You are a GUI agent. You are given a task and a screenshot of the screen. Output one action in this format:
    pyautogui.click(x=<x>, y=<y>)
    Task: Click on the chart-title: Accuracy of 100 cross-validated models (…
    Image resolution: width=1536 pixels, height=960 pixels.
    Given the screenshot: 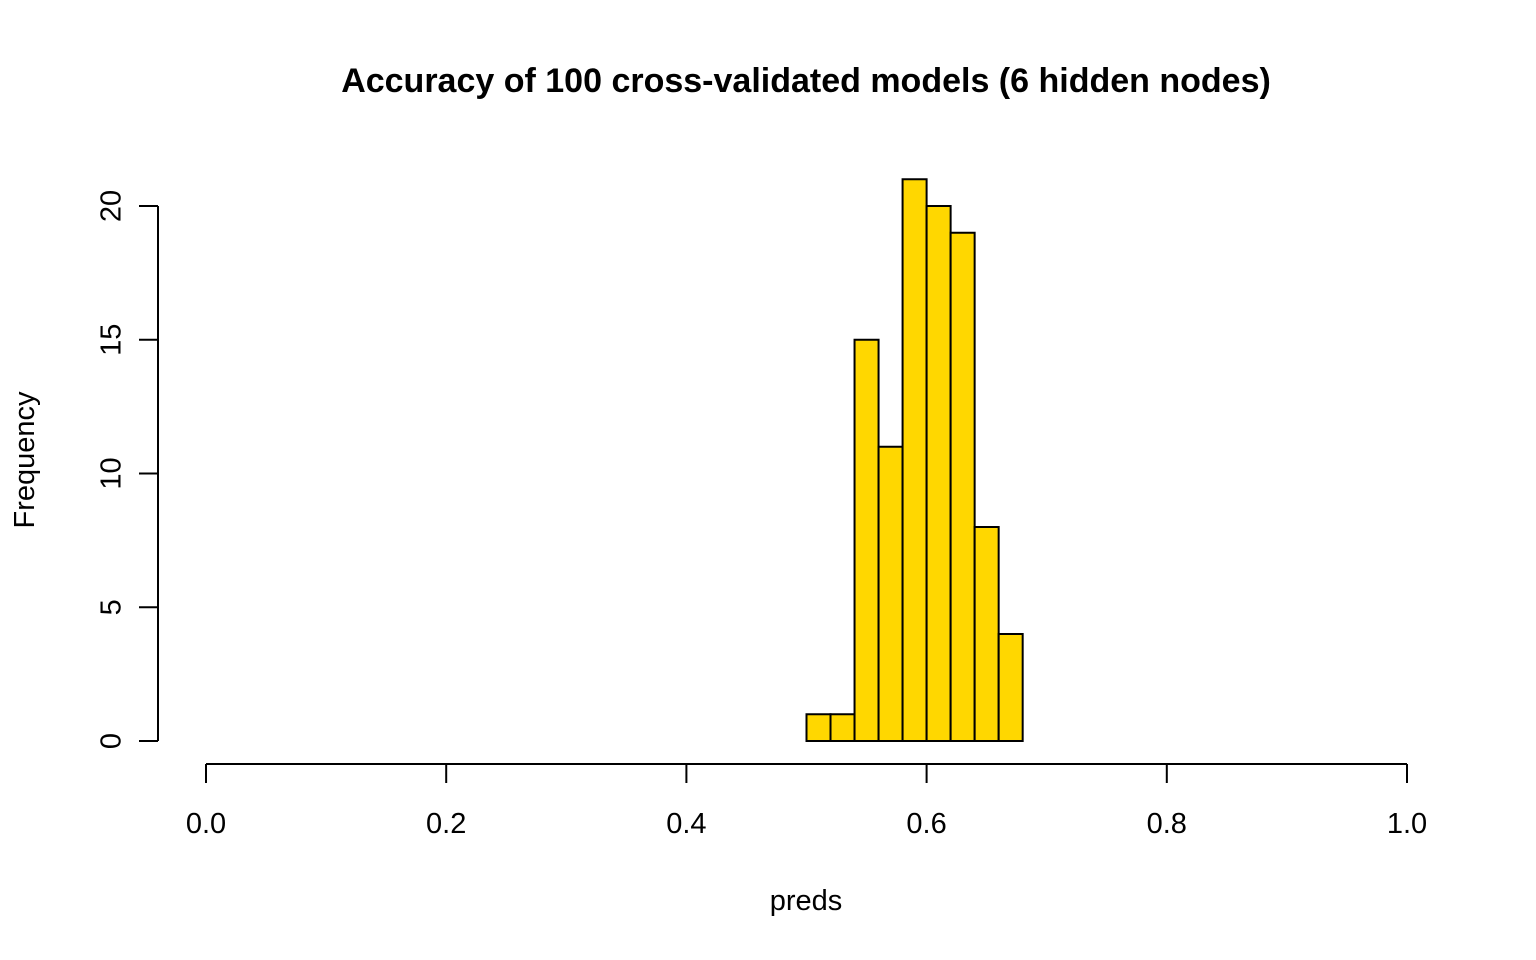 What is the action you would take?
    pyautogui.click(x=806, y=81)
    